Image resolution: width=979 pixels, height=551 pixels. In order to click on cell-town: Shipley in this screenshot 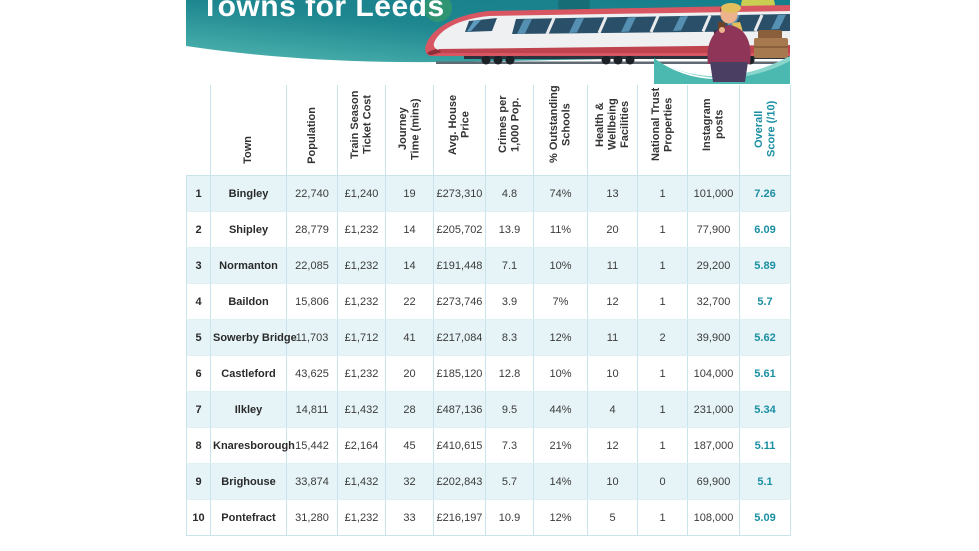, I will do `click(248, 229)`.